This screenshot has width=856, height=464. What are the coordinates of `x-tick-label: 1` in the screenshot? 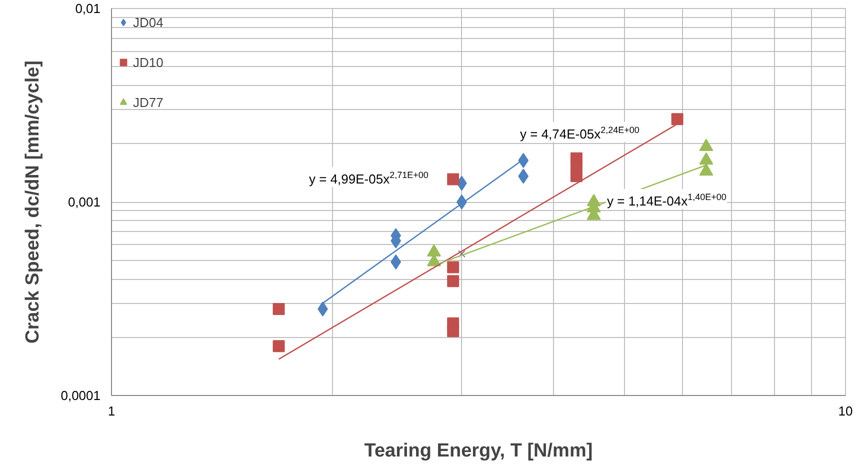 It's located at (112, 411).